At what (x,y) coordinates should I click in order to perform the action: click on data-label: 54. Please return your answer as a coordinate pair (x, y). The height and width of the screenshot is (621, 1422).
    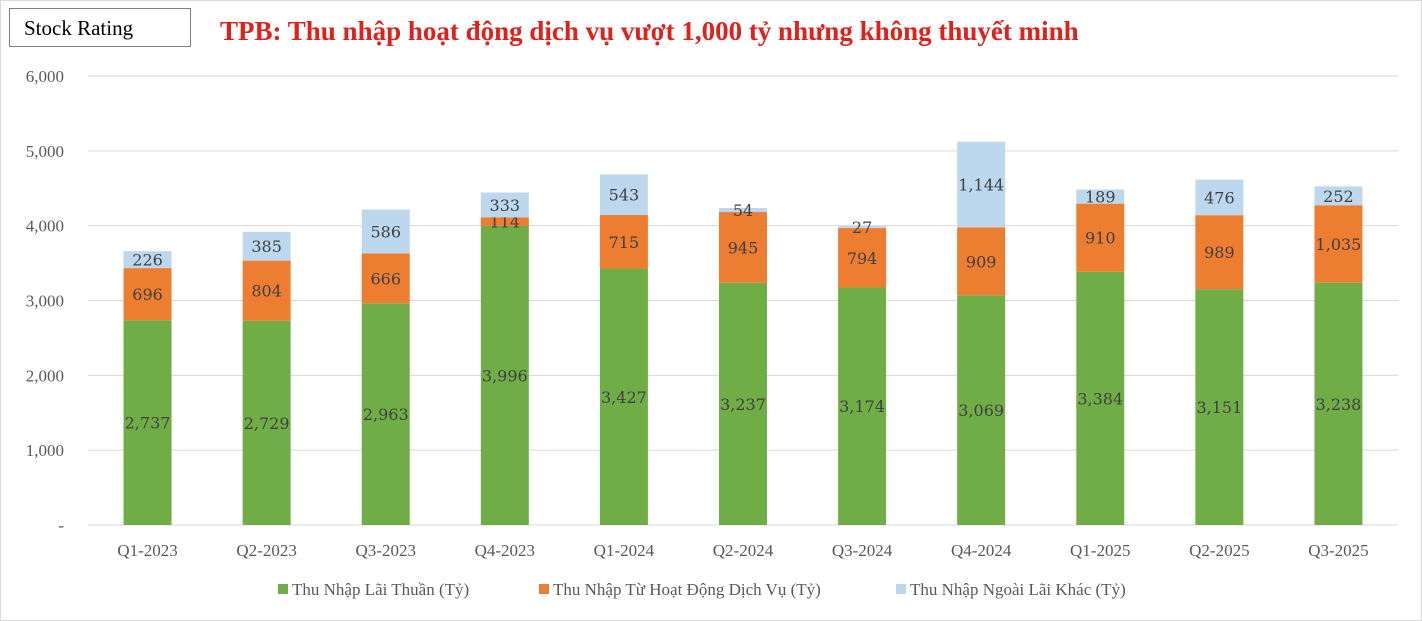
    Looking at the image, I should click on (743, 210).